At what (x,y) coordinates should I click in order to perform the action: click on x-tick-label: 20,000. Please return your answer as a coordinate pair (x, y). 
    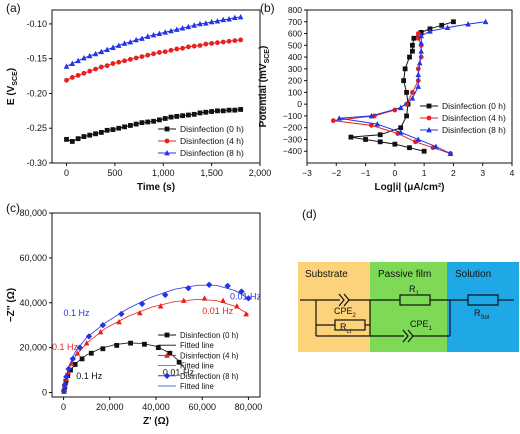
    Looking at the image, I should click on (110, 407).